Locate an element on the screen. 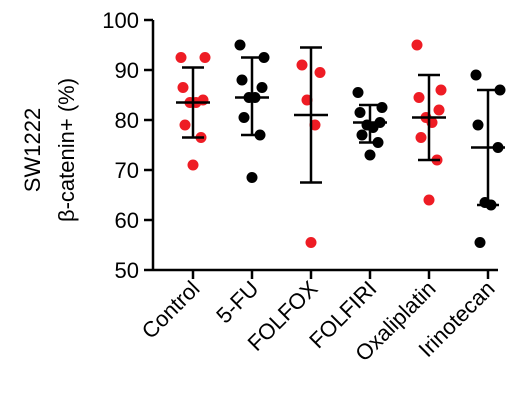 Image resolution: width=524 pixels, height=398 pixels. x-tick-label: Control is located at coordinates (171, 310).